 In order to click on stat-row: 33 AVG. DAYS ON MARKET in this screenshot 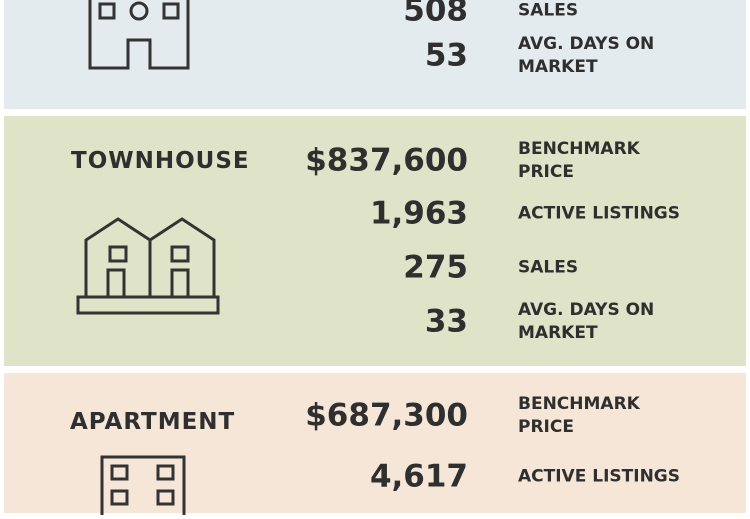, I will do `click(375, 321)`.